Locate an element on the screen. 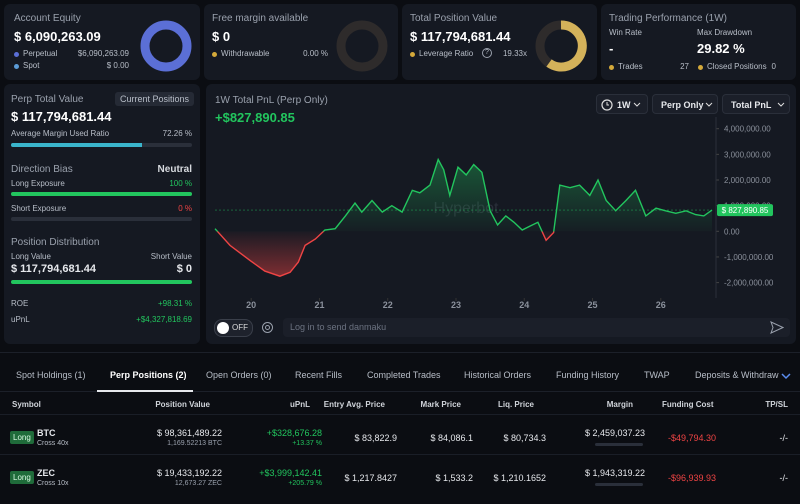 Image resolution: width=800 pixels, height=504 pixels. value: +98.31 % is located at coordinates (174, 303).